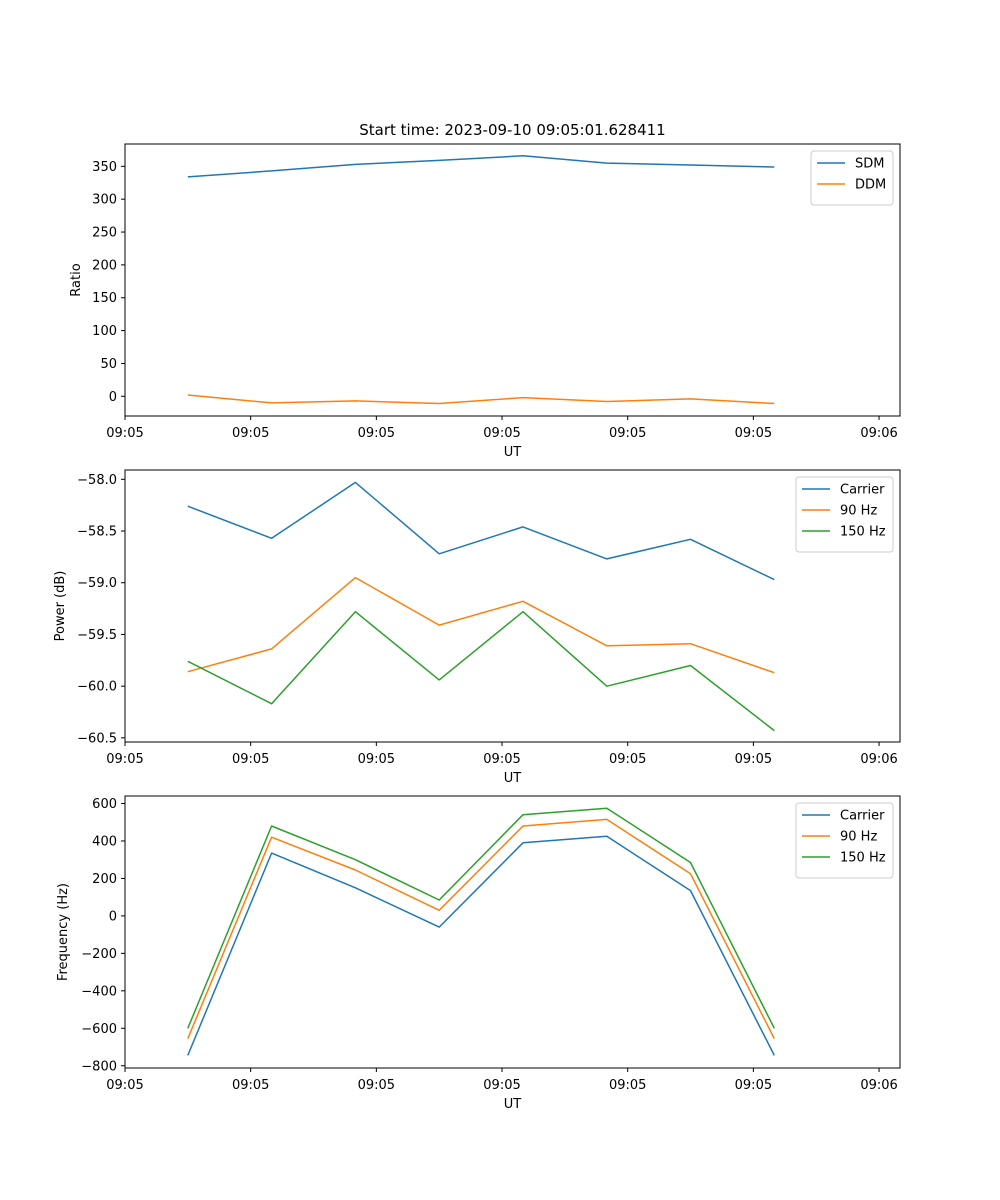 This screenshot has width=1000, height=1200. I want to click on legend-label: SDM, so click(869, 164).